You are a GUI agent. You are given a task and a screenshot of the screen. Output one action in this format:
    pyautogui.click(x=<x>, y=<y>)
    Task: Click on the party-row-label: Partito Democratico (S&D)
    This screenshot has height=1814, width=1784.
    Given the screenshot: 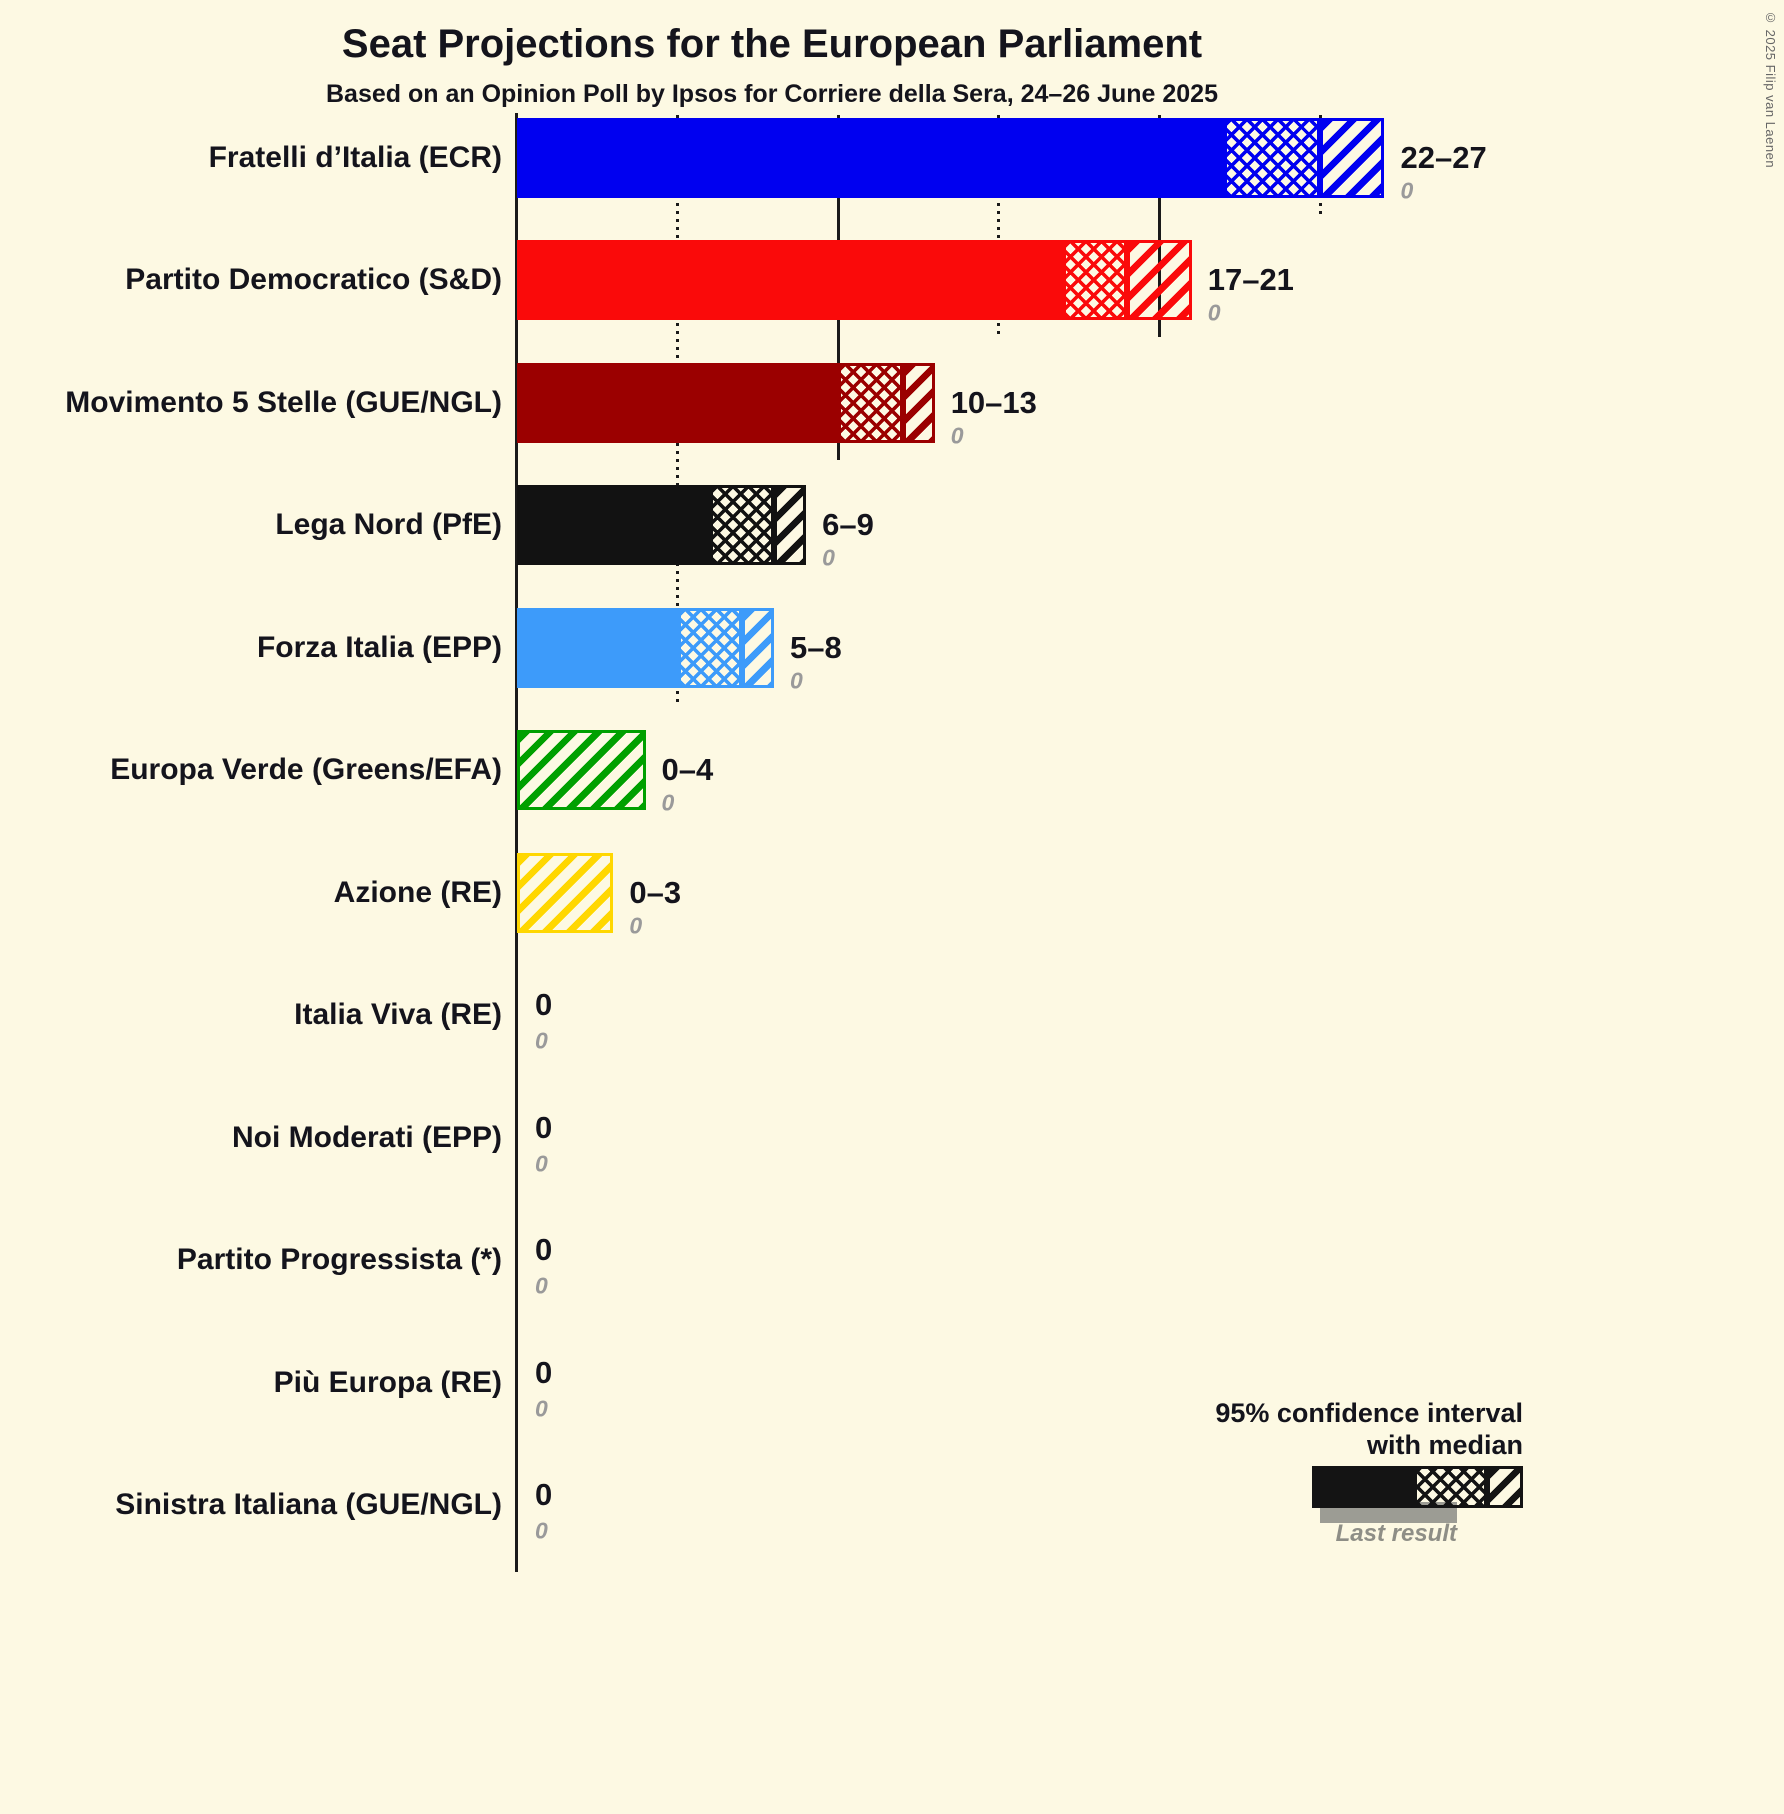 What is the action you would take?
    pyautogui.click(x=313, y=280)
    